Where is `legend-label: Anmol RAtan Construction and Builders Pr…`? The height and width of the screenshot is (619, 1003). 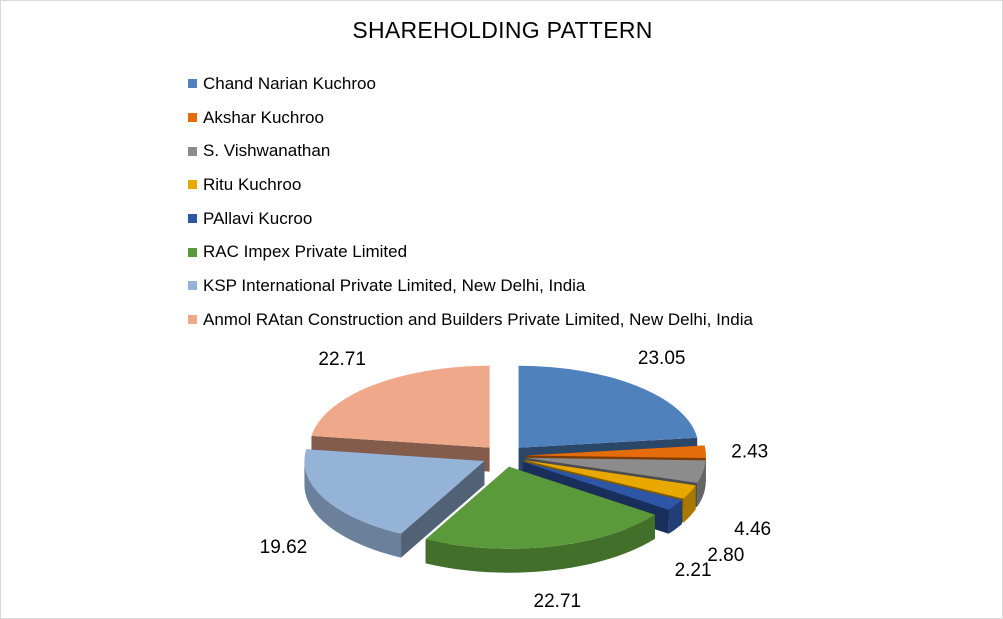
legend-label: Anmol RAtan Construction and Builders Pr… is located at coordinates (478, 319).